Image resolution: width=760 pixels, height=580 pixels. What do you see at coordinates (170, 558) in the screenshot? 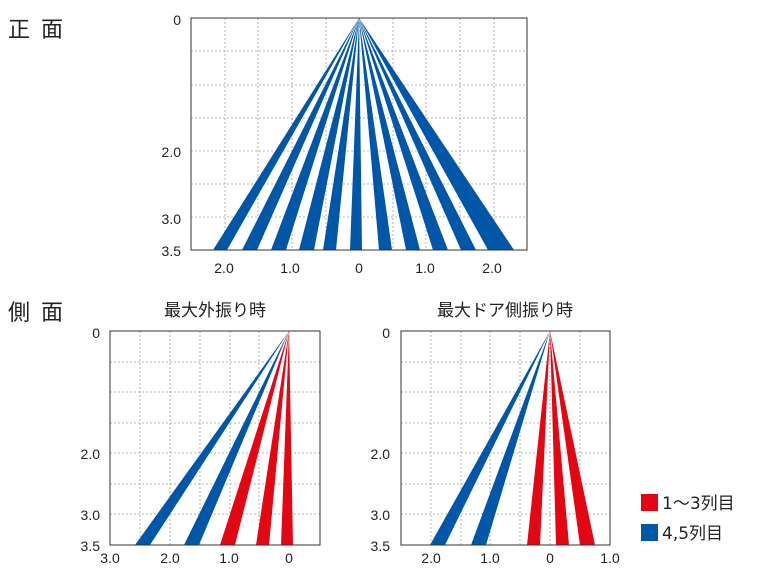
I see `side-left-width-tick: 2.0` at bounding box center [170, 558].